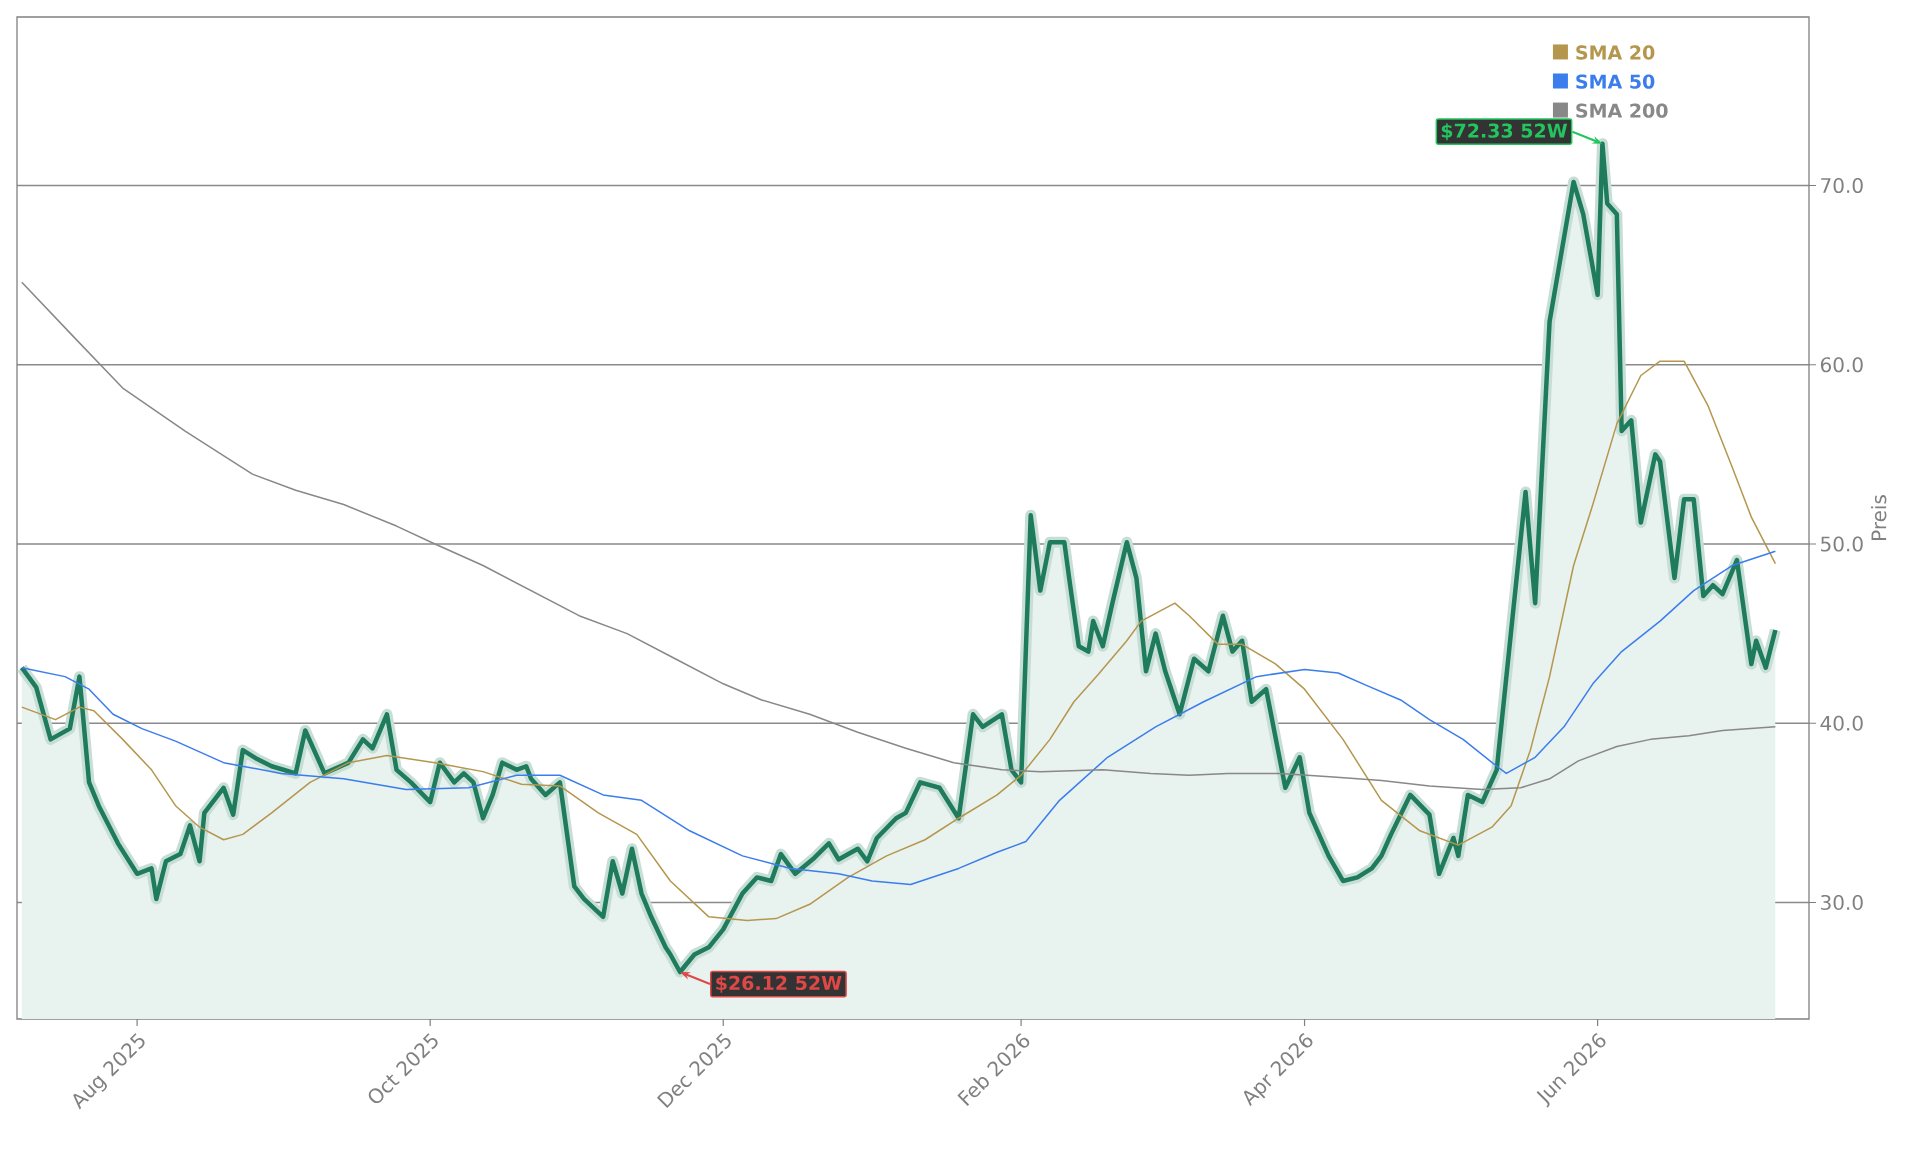 The image size is (1929, 1151). What do you see at coordinates (1878, 517) in the screenshot?
I see `y-axis-title: Preis` at bounding box center [1878, 517].